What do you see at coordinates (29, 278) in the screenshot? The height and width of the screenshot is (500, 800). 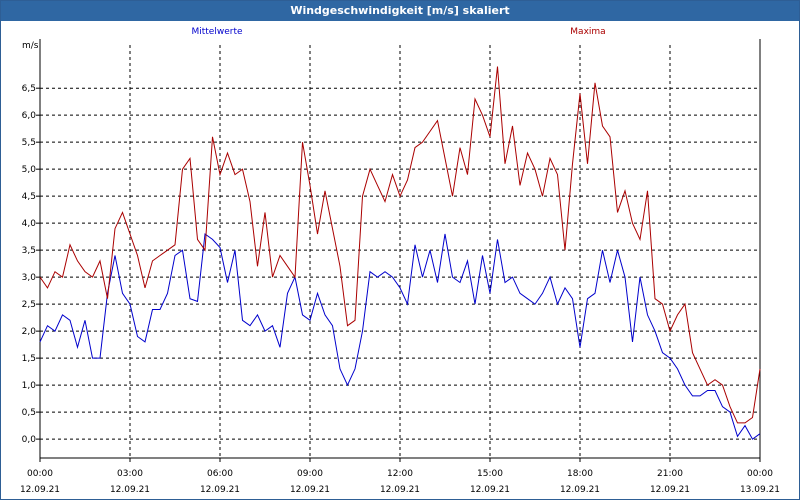 I see `y-tick-label: 3,0` at bounding box center [29, 278].